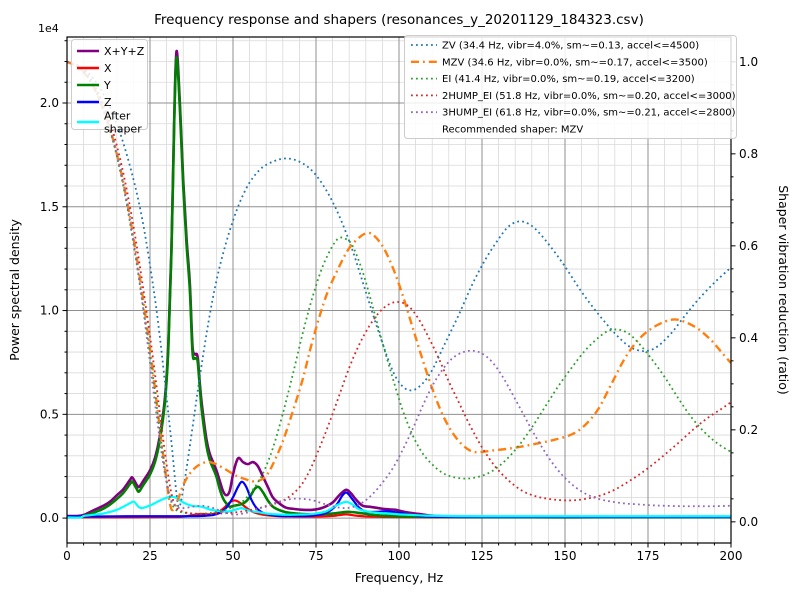 The image size is (800, 600). What do you see at coordinates (149, 556) in the screenshot?
I see `x-tick-label: 25` at bounding box center [149, 556].